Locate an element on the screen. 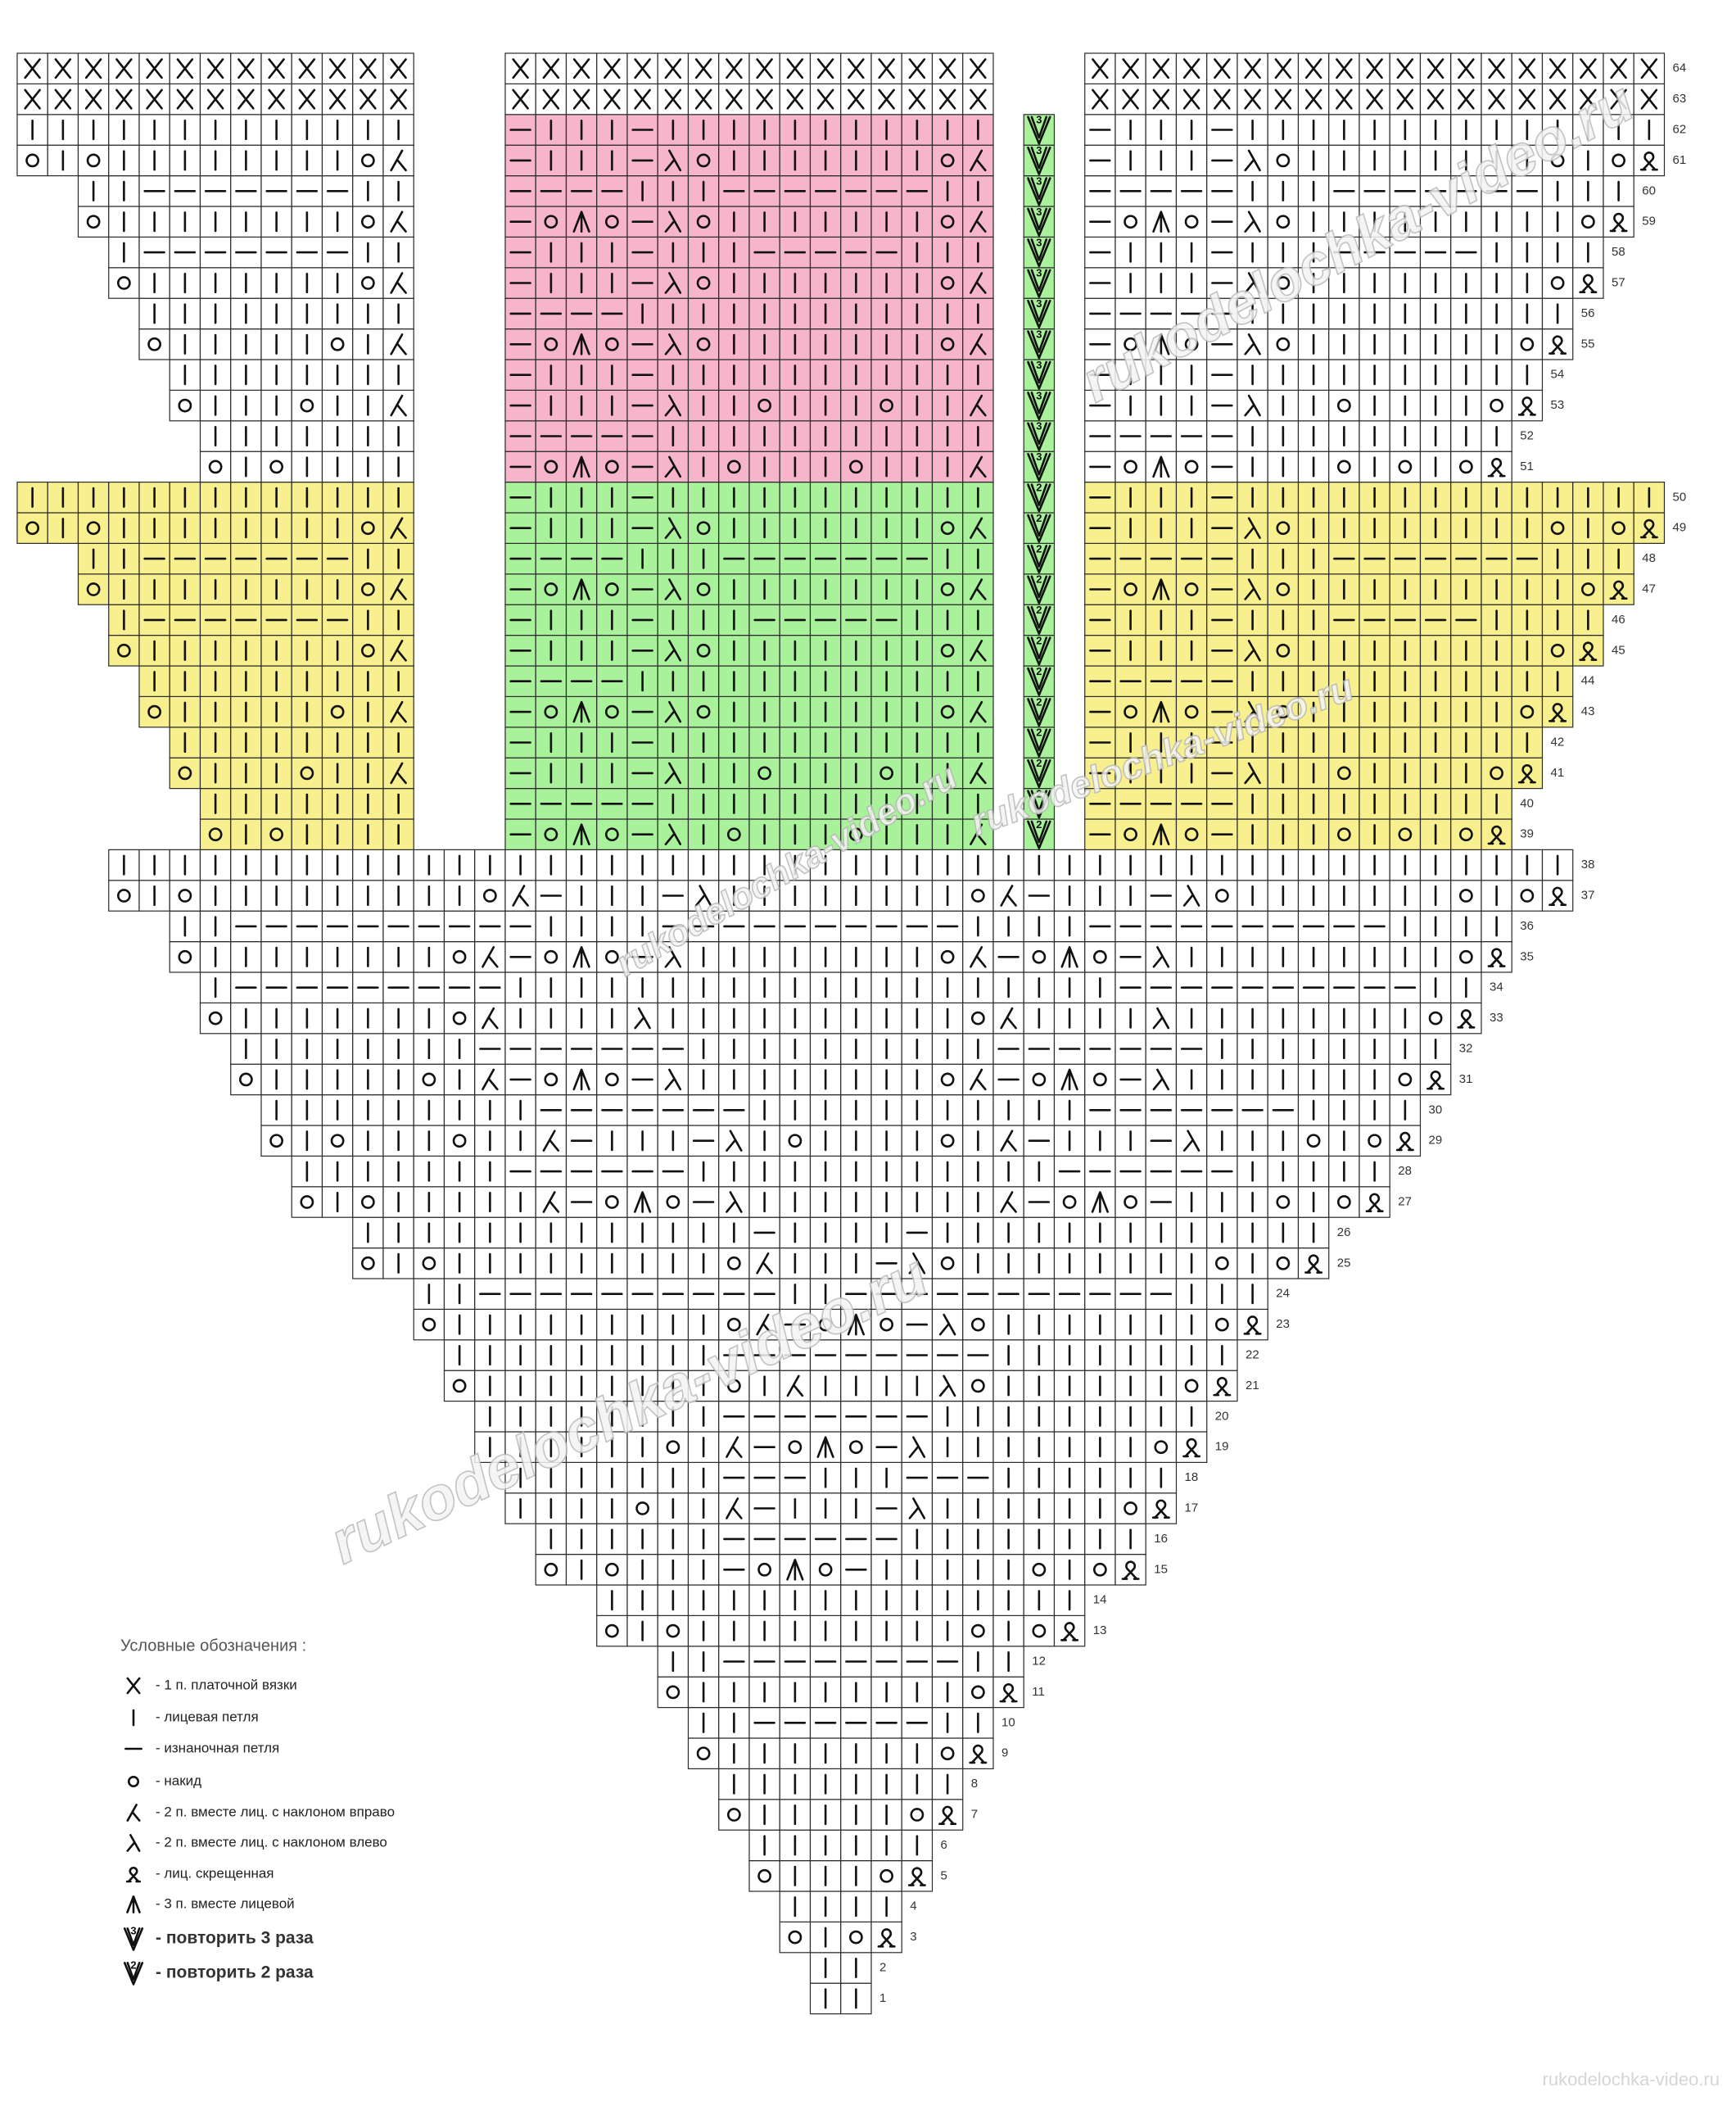  legend-title: Условные обозначения : is located at coordinates (213, 1646).